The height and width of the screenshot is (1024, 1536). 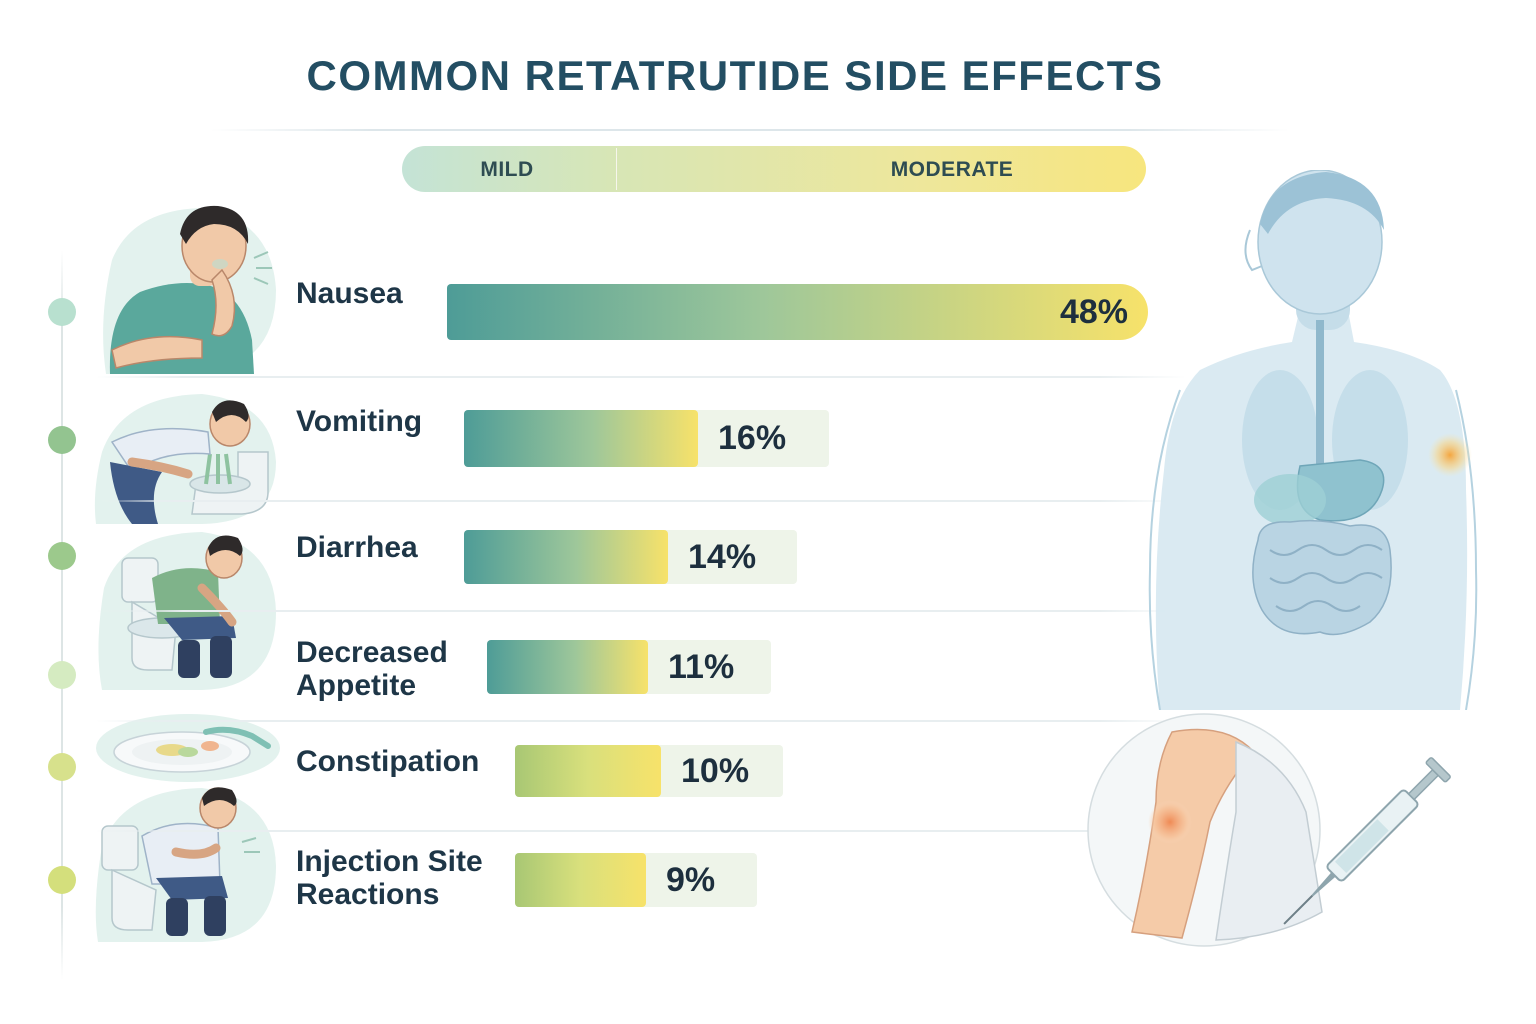 I want to click on value-label-vomiting: 16%, so click(x=752, y=438).